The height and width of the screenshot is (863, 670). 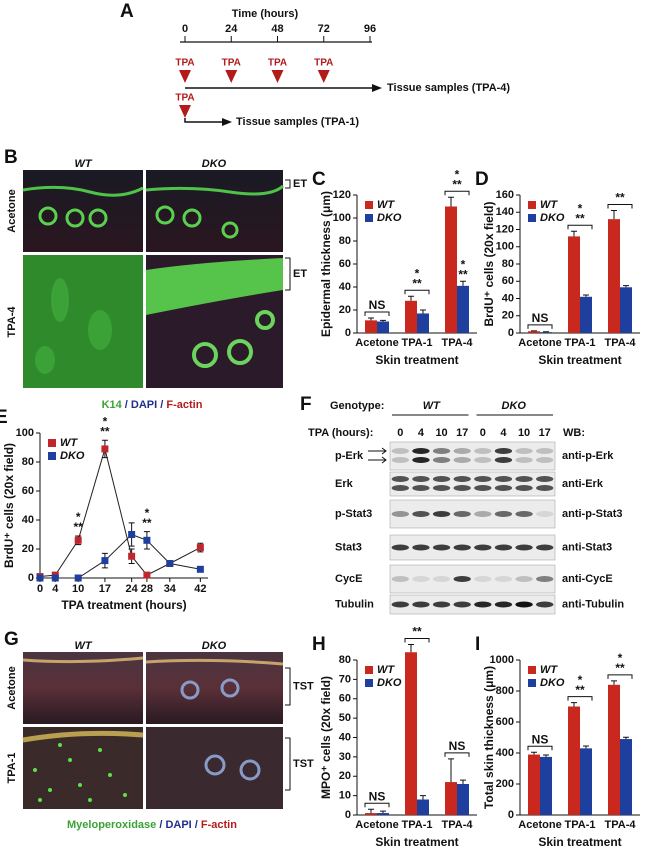 I want to click on y-tick-label: 50, so click(x=345, y=718).